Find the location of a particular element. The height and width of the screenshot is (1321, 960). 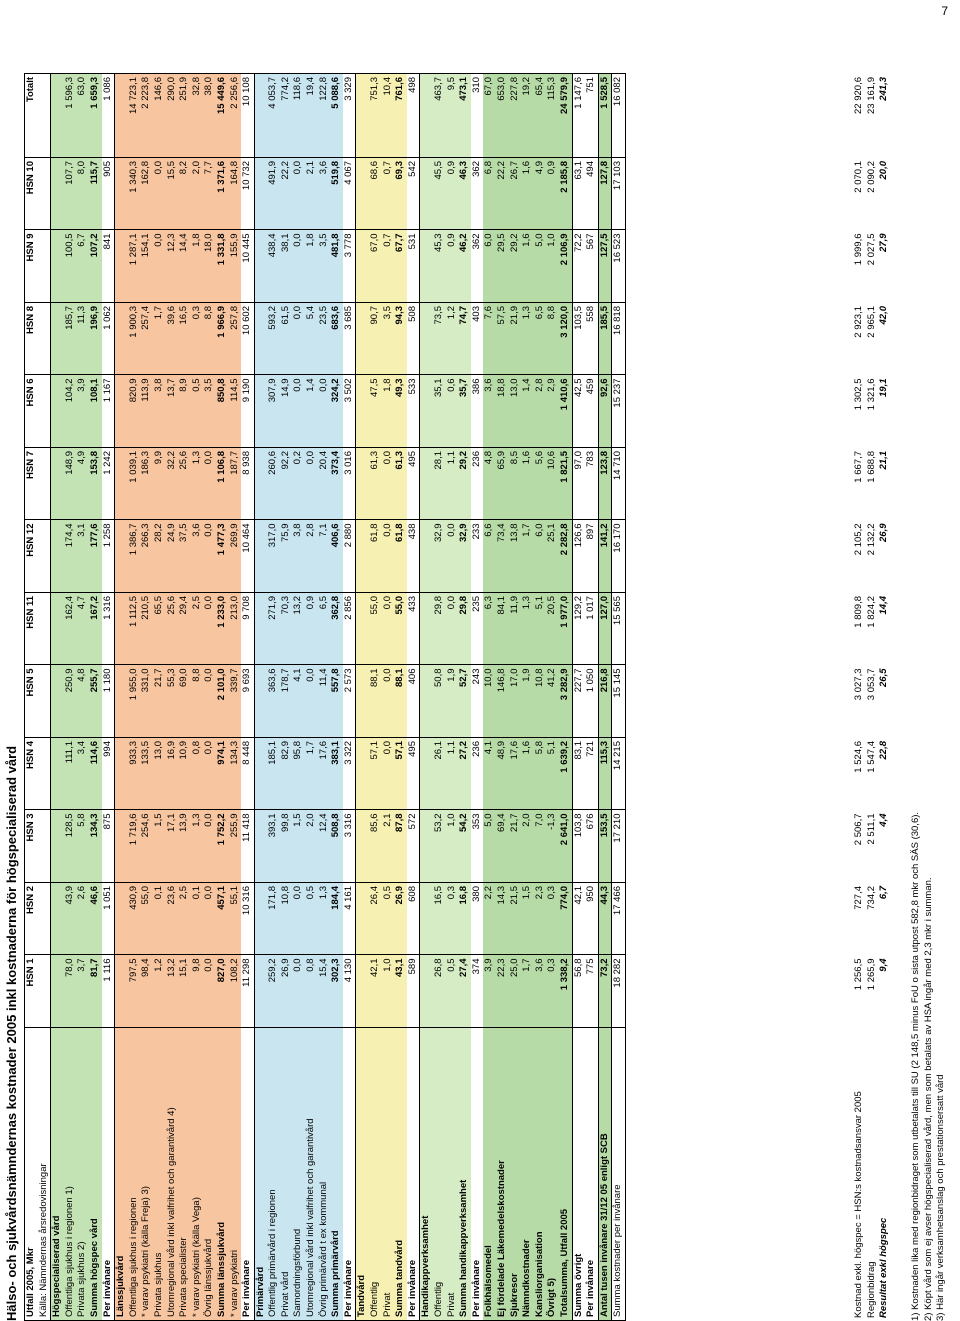

table-cell: 17,1 is located at coordinates (172, 846).